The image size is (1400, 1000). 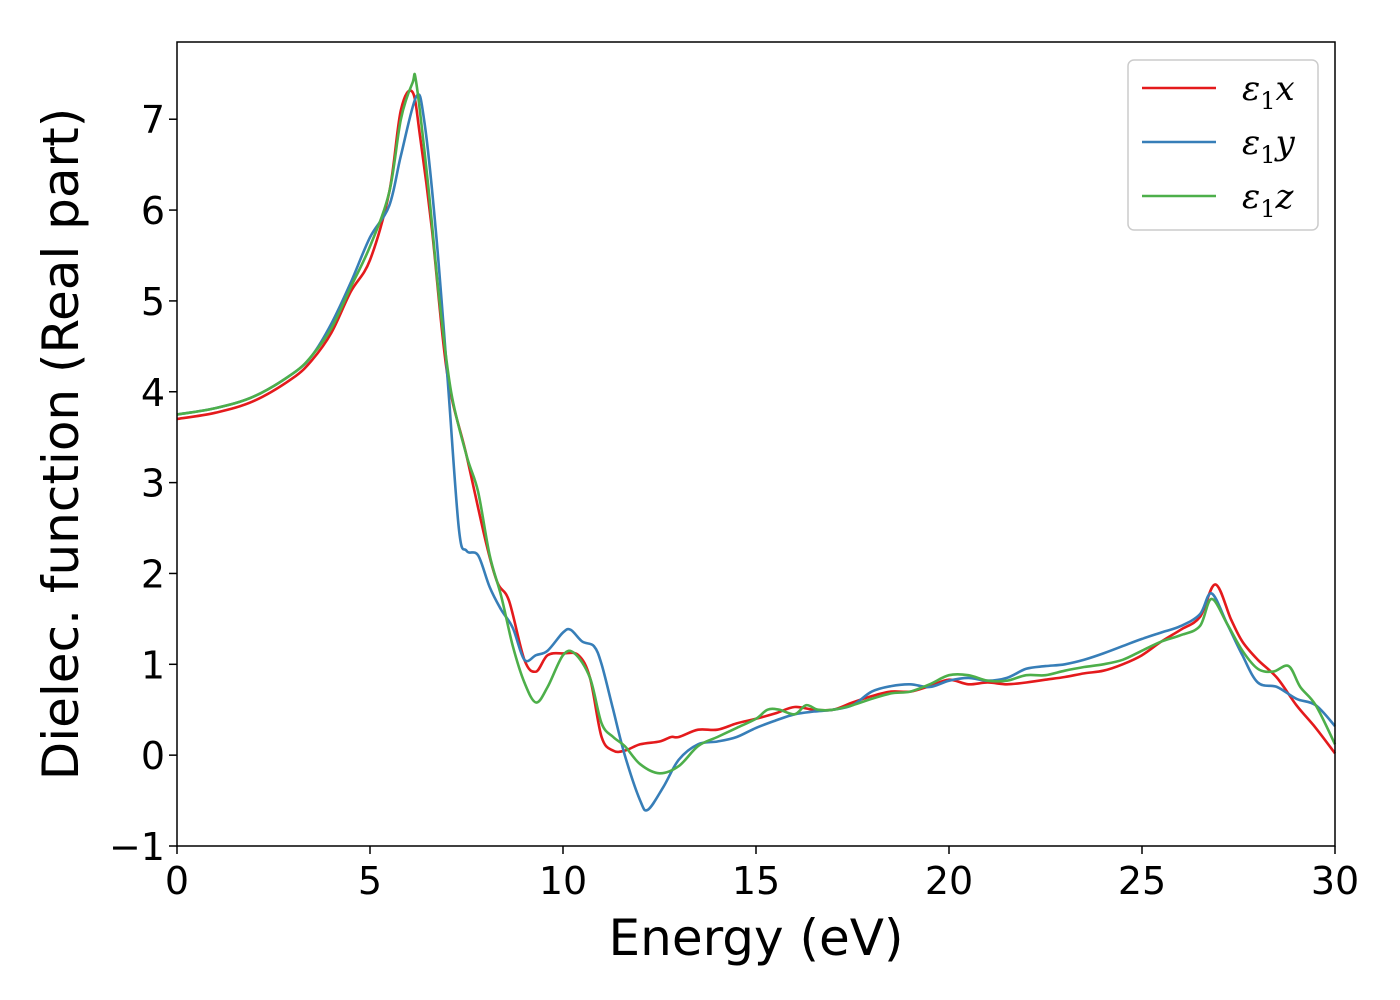 I want to click on y-axis-ticks: −1 0 1 2 3 4 5 6 7, so click(x=143, y=483).